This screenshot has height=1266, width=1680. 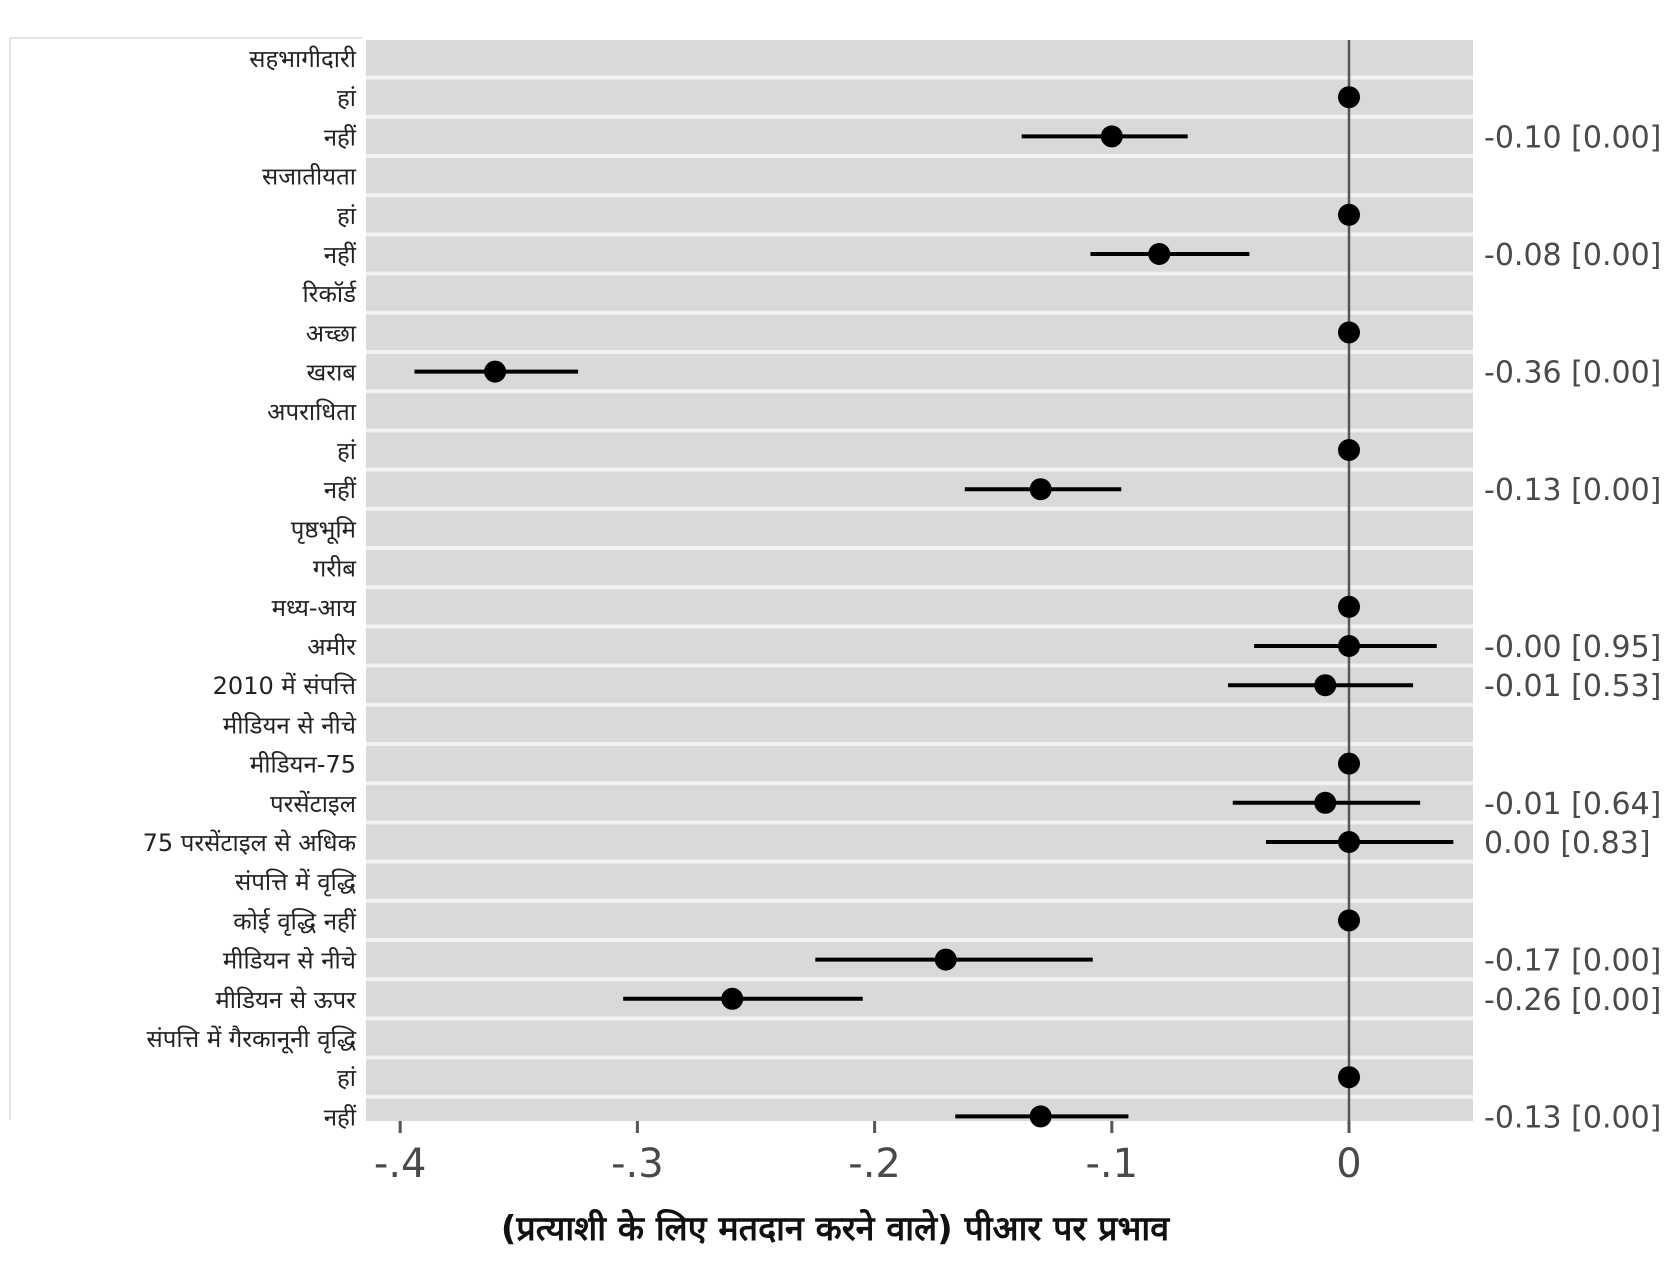 I want to click on row-label: 2010 में संपत्ति, so click(x=285, y=686).